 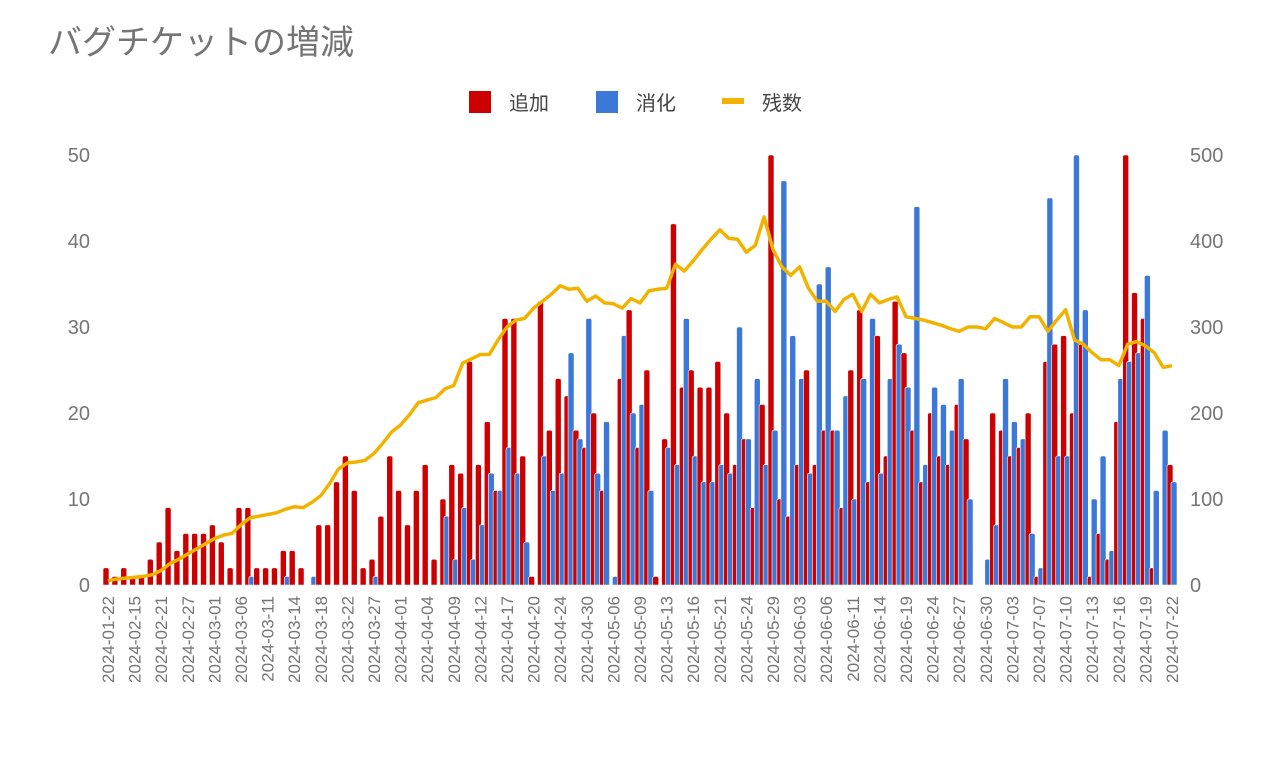 I want to click on right-tick-label: 100, so click(x=1206, y=500).